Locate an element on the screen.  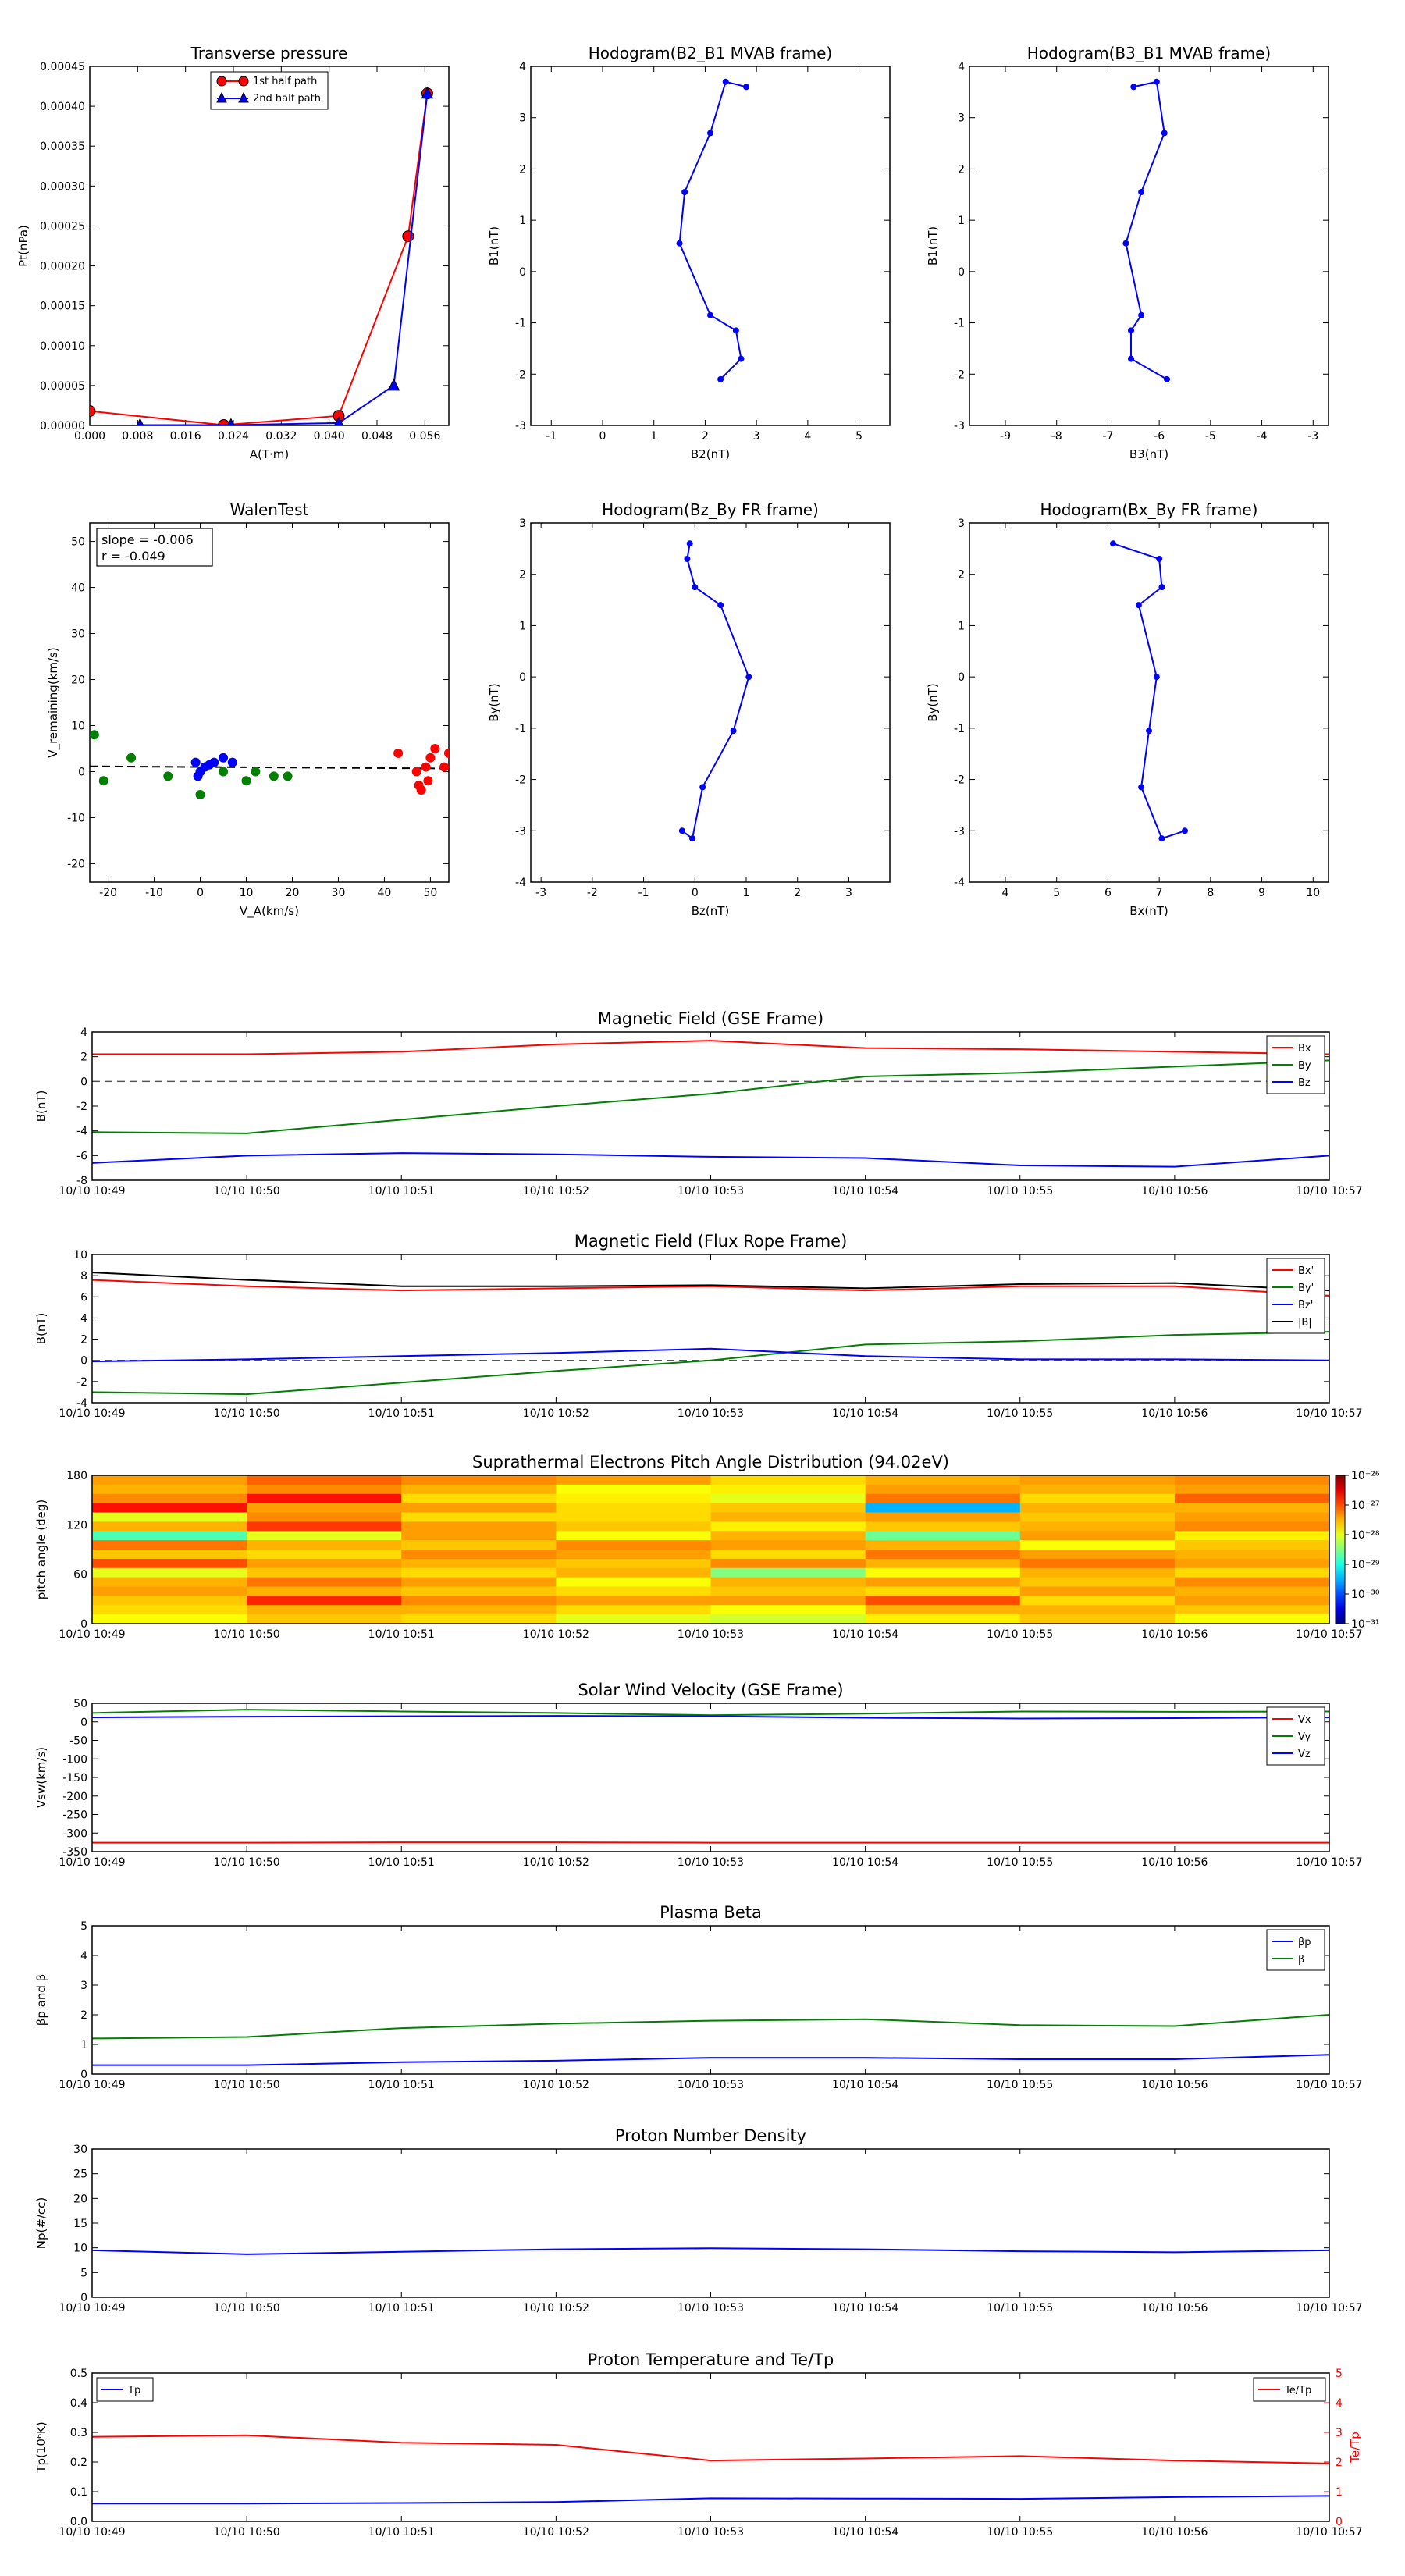
y-tick-label: 120 is located at coordinates (76, 1525).